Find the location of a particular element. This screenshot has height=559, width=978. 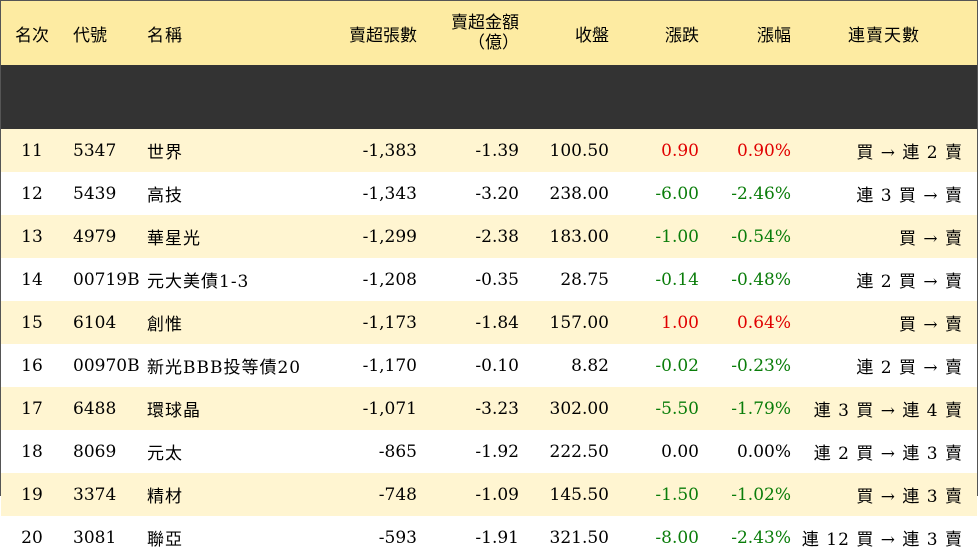

cell-change-pct: -2.43% is located at coordinates (761, 537).